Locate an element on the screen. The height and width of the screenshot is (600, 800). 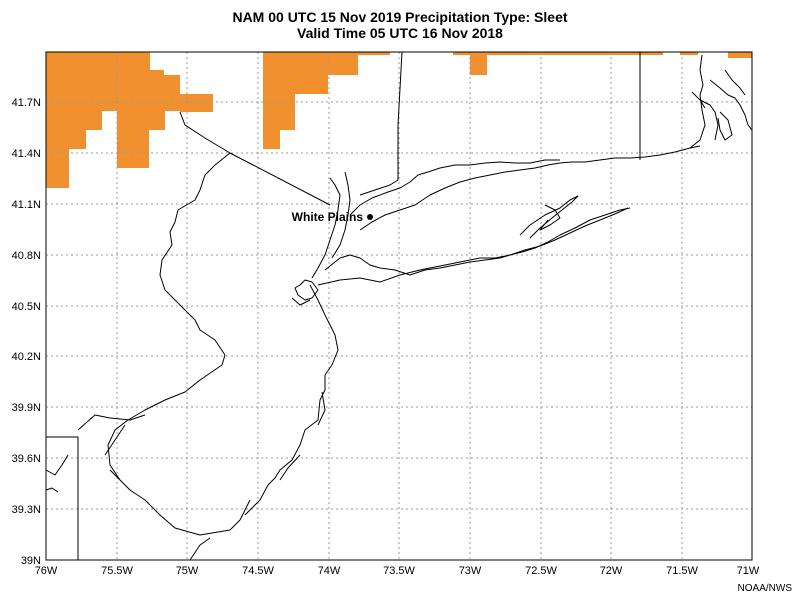
city-label: White Plains is located at coordinates (328, 217).